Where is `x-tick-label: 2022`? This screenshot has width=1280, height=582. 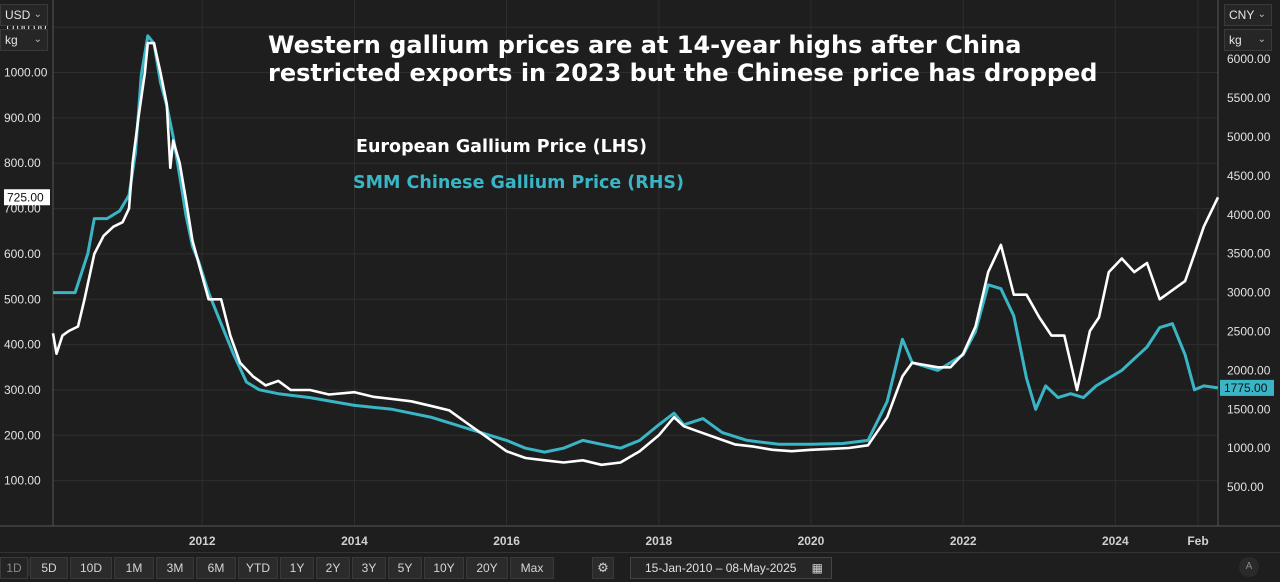
x-tick-label: 2022 is located at coordinates (963, 541).